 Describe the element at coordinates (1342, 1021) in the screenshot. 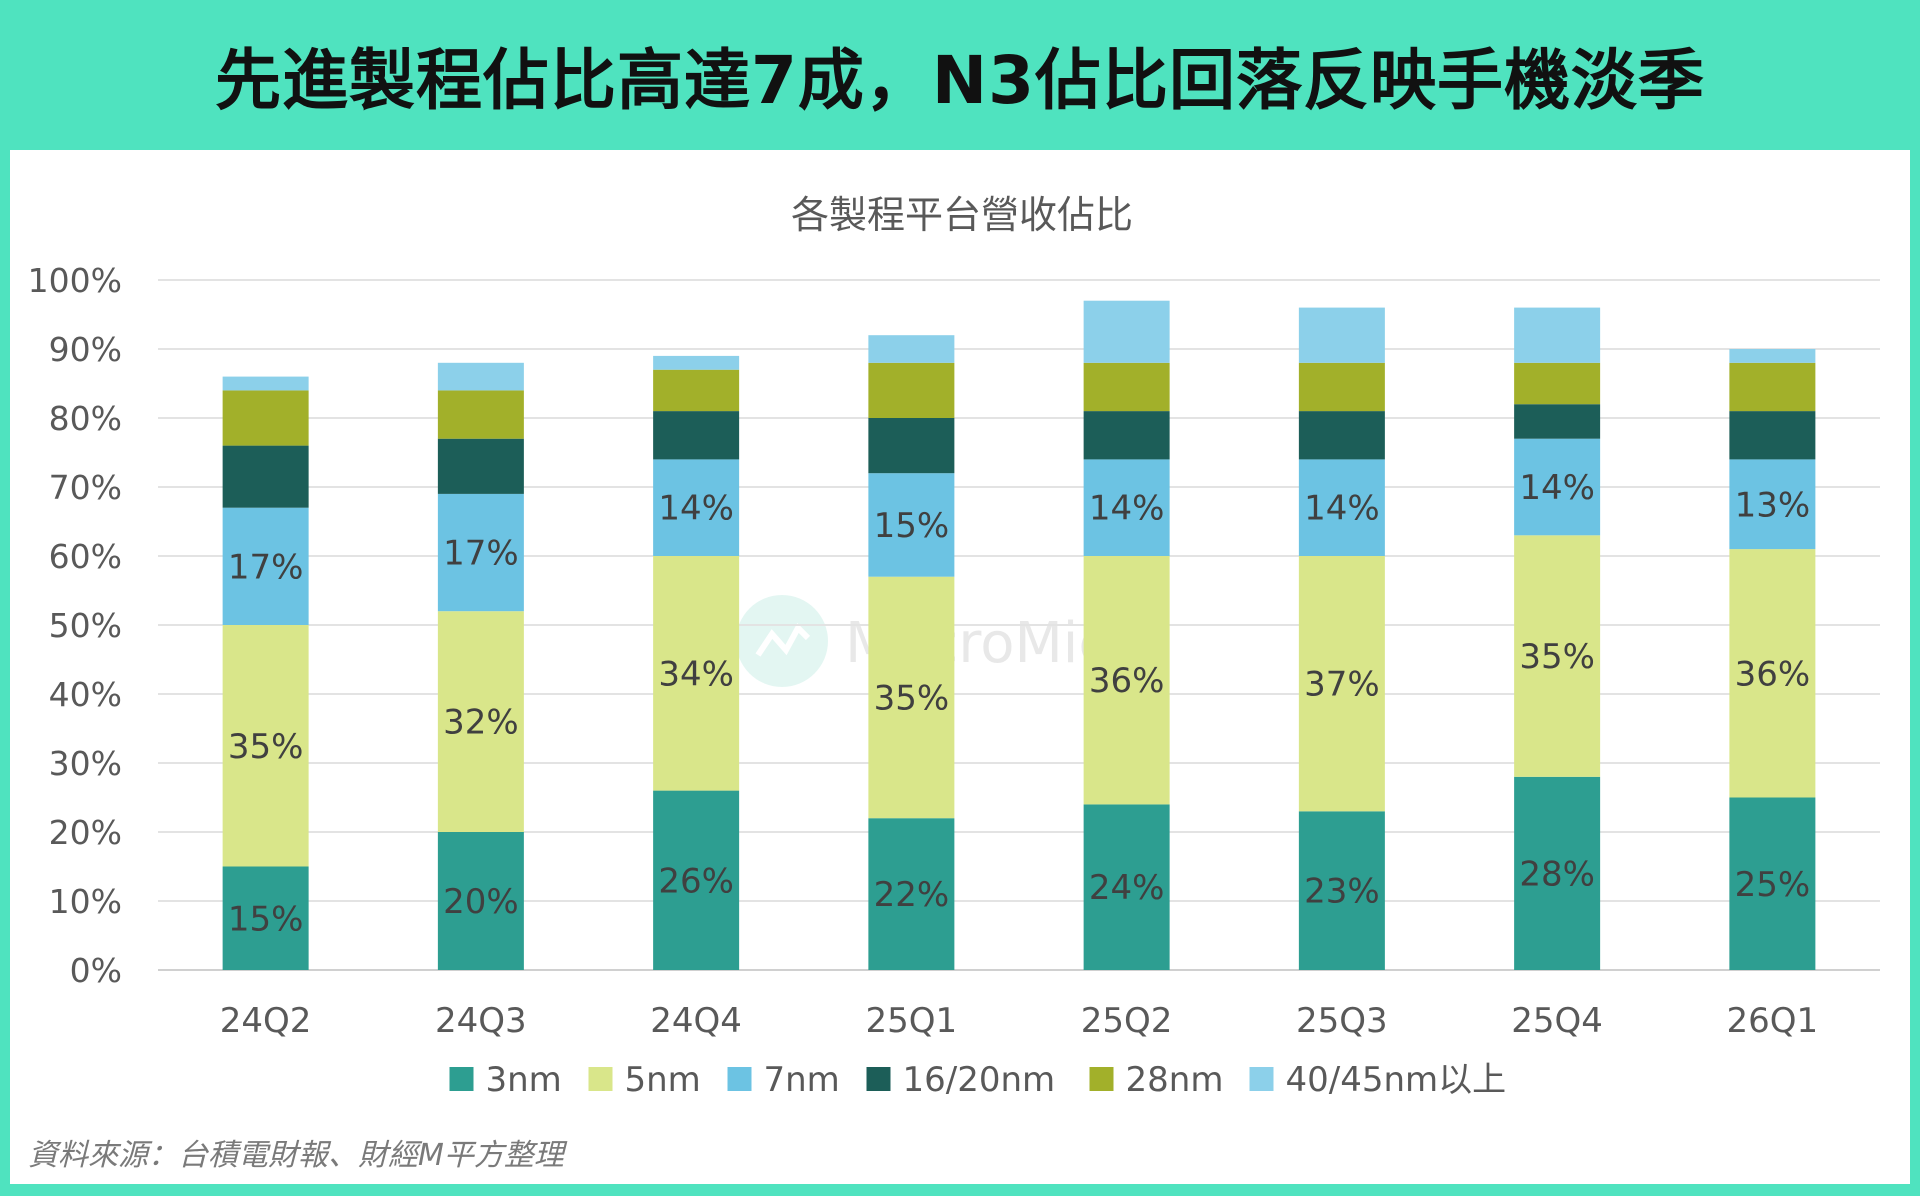

I see `x-tick-label: 25Q3` at that location.